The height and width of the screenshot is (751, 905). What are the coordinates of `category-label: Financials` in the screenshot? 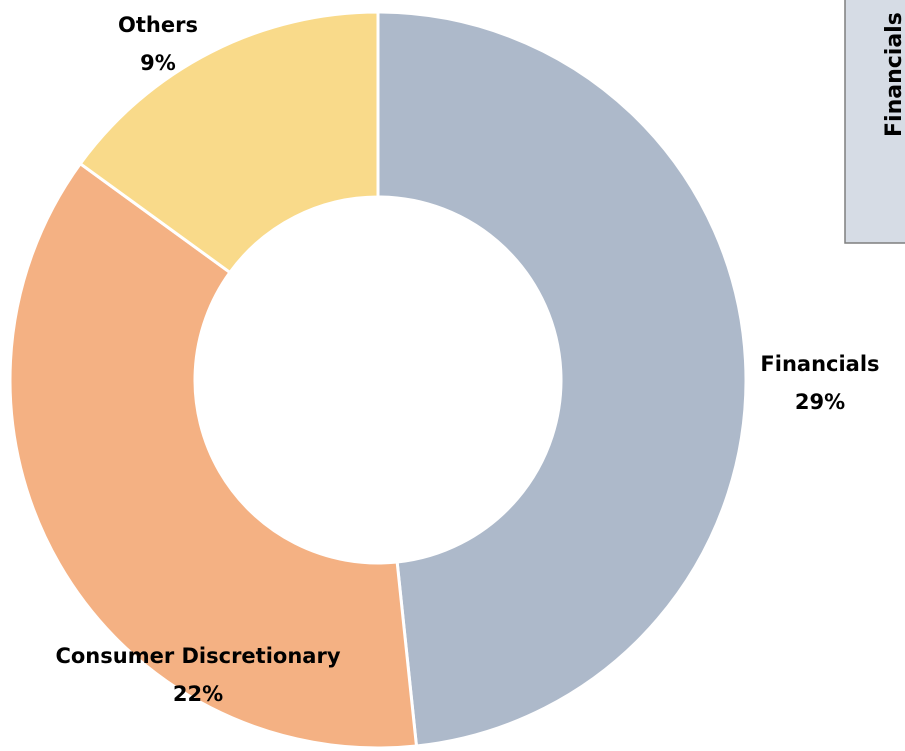 It's located at (820, 364).